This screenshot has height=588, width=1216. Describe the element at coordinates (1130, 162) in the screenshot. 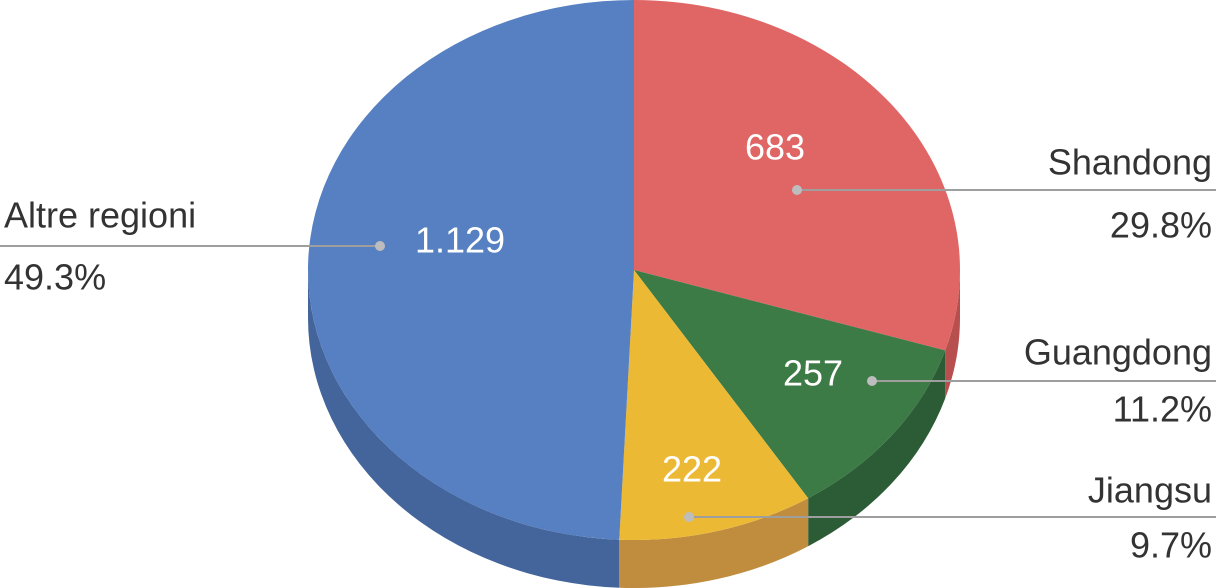

I see `legend-label: Shandong` at that location.